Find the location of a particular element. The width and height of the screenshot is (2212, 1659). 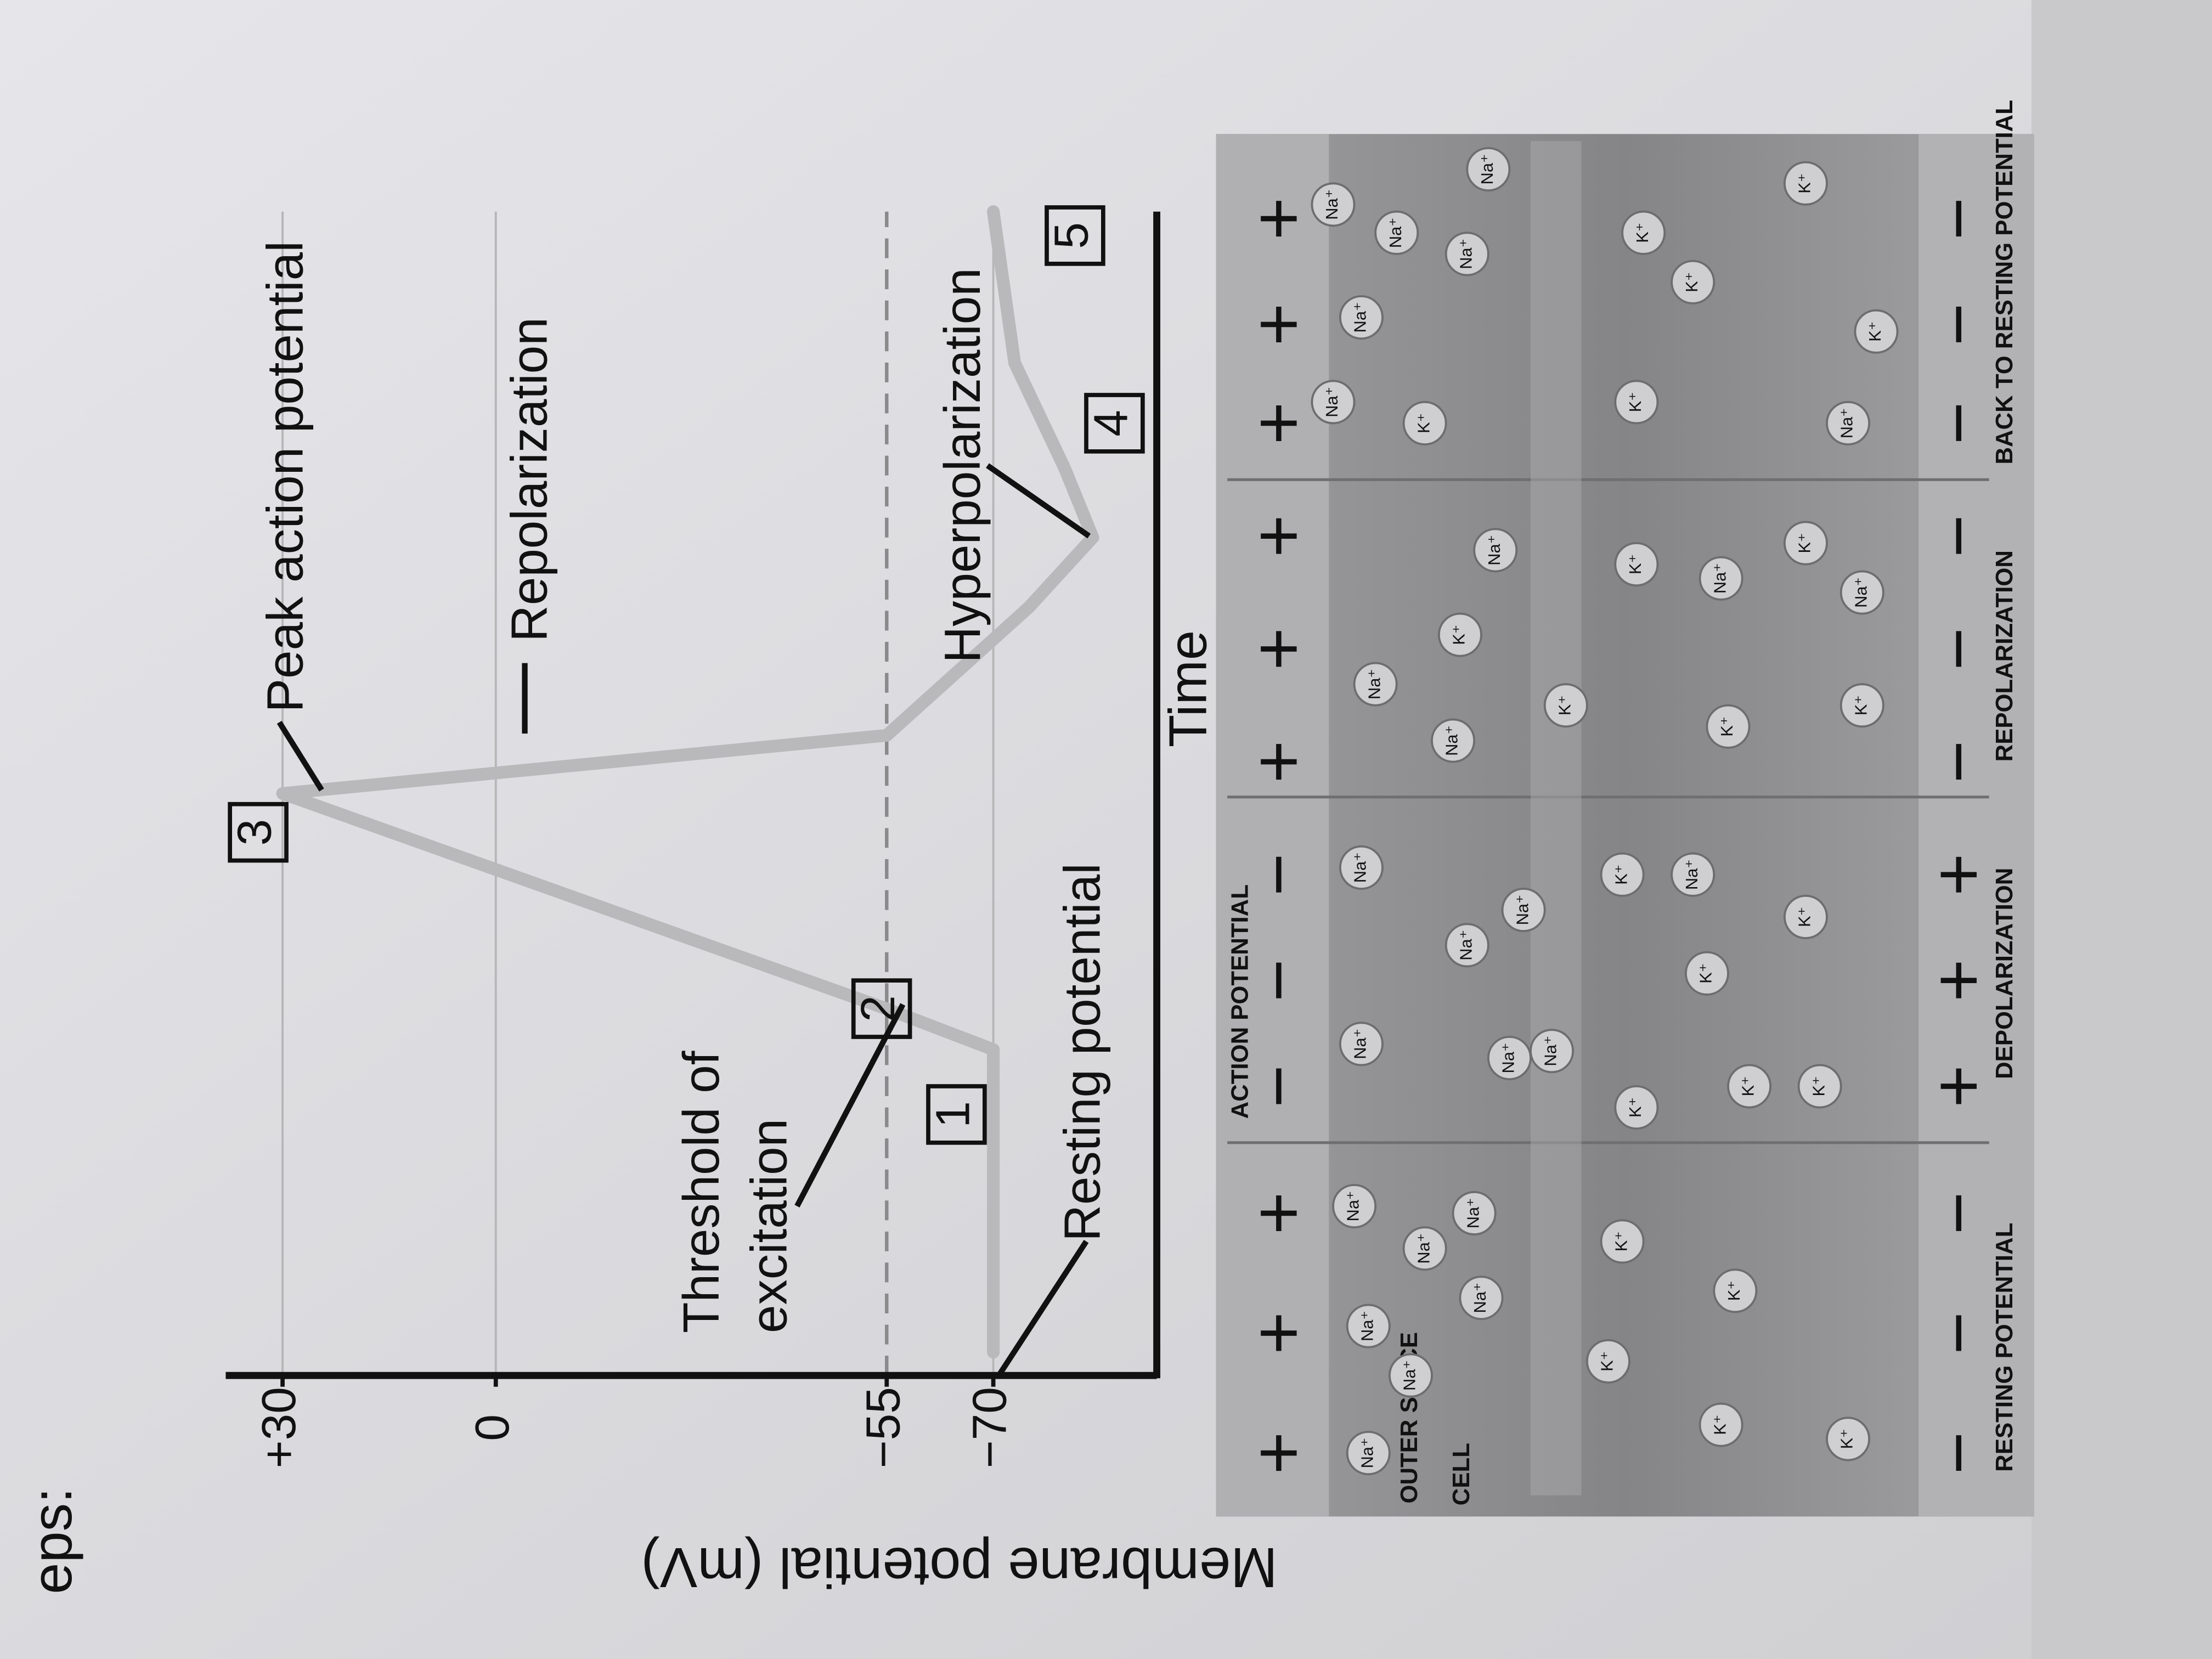

stage-label: DEPOLARIZATION is located at coordinates (2005, 974).